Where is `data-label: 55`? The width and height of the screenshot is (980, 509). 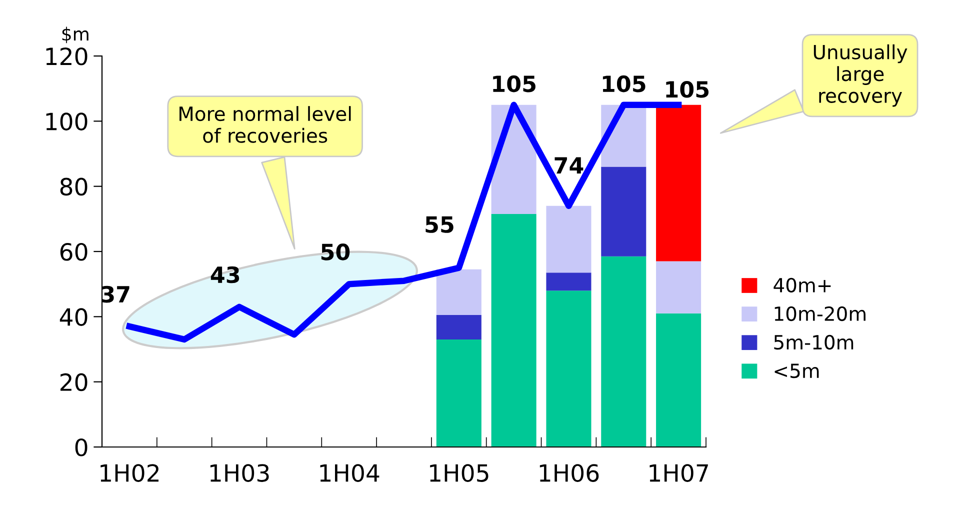 data-label: 55 is located at coordinates (440, 224).